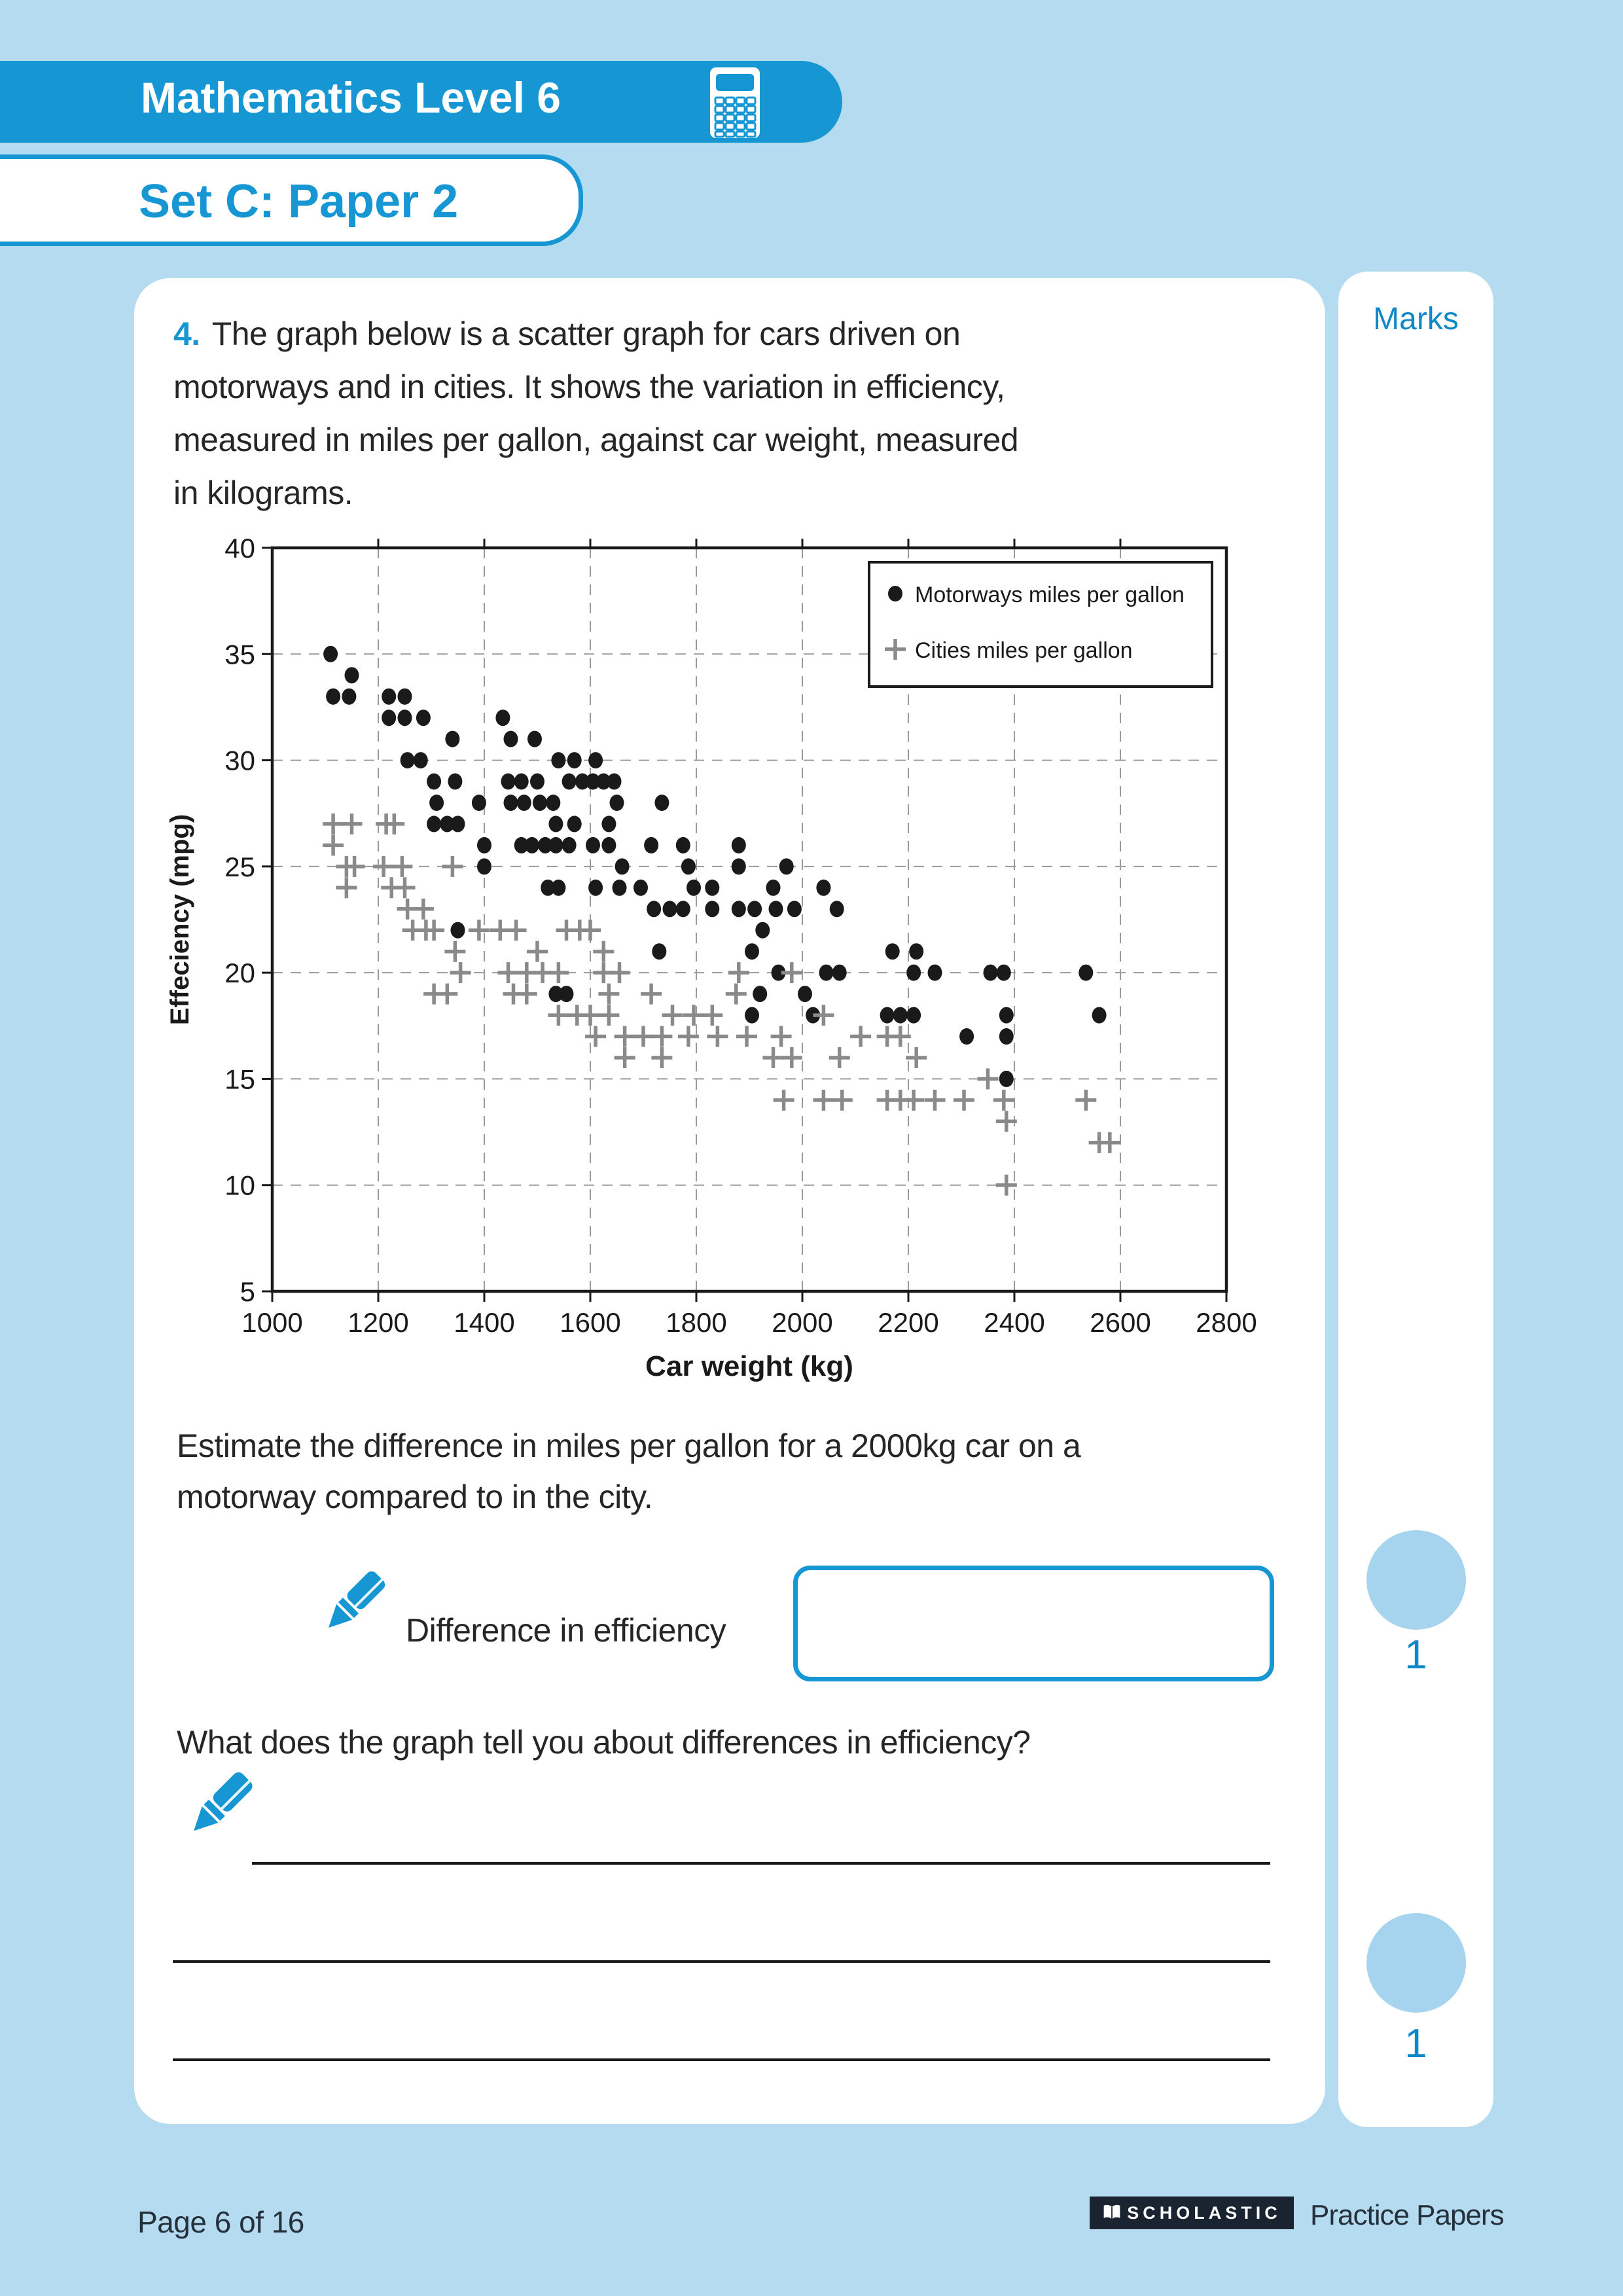  I want to click on svg-text: 25, so click(239, 867).